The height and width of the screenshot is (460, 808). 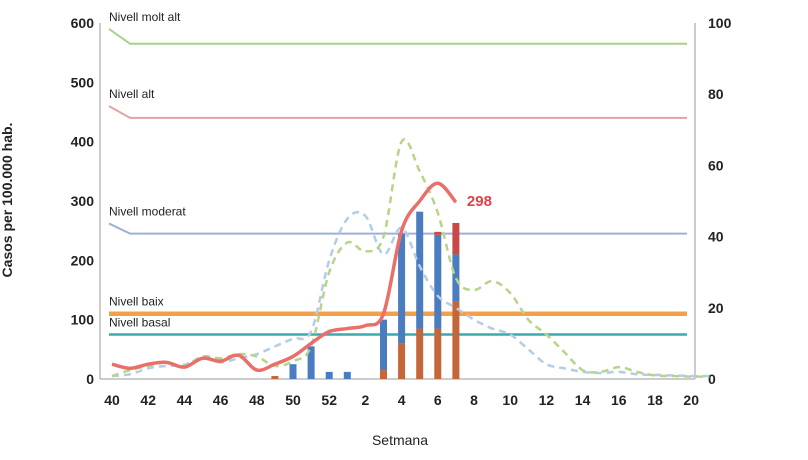 What do you see at coordinates (547, 400) in the screenshot?
I see `x-tick-label: 12` at bounding box center [547, 400].